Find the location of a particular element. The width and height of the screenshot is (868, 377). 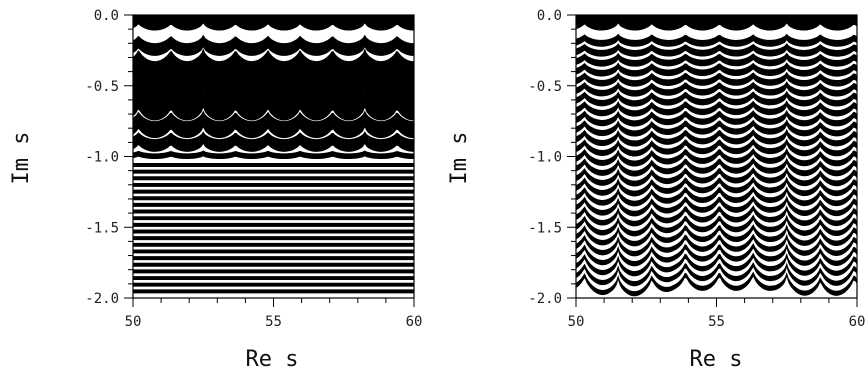

left-x-ticks: 50 55 60 is located at coordinates (274, 314).